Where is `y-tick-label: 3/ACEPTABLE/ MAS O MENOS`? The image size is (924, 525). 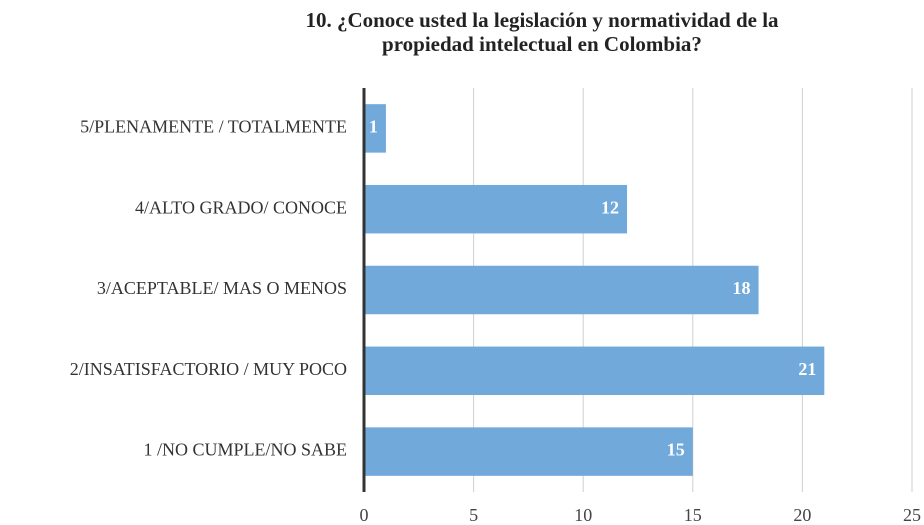 y-tick-label: 3/ACEPTABLE/ MAS O MENOS is located at coordinates (222, 288).